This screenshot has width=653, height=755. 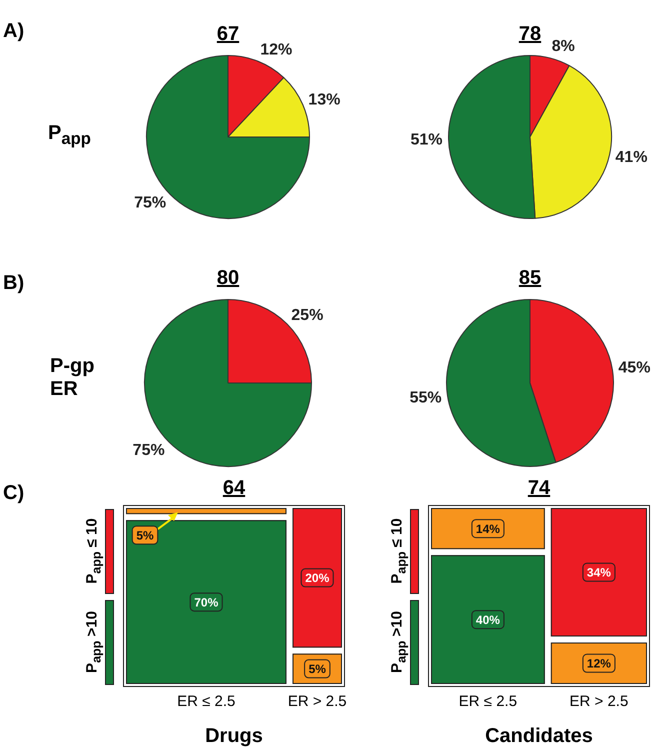 What do you see at coordinates (530, 278) in the screenshot?
I see `chart-title: 85` at bounding box center [530, 278].